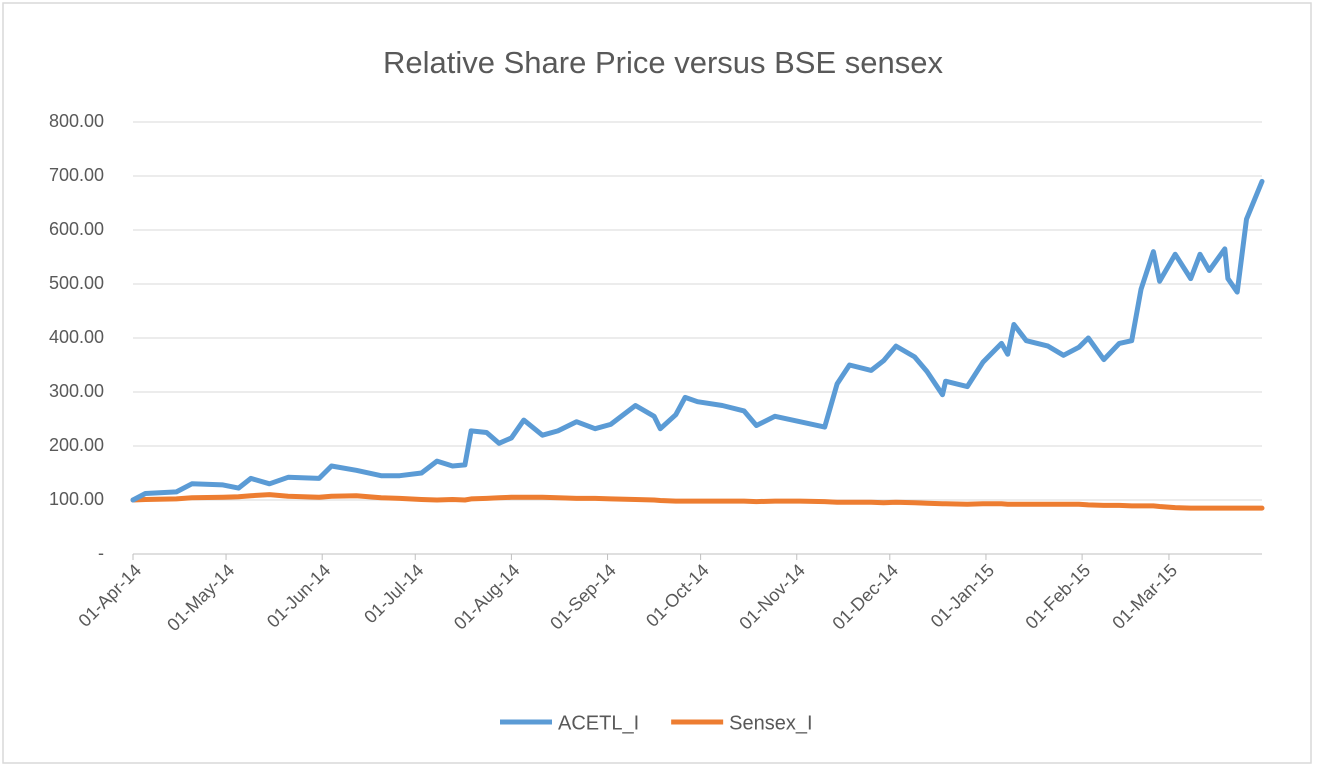 The height and width of the screenshot is (769, 1317). What do you see at coordinates (697, 501) in the screenshot?
I see `series-line` at bounding box center [697, 501].